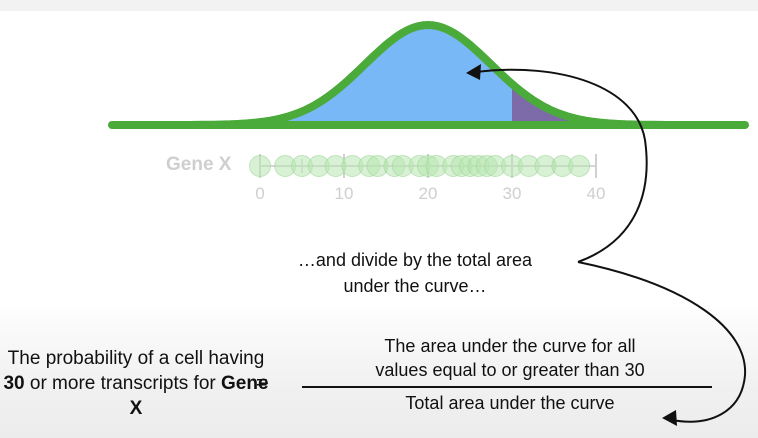 The image size is (758, 438). Describe the element at coordinates (122, 383) in the screenshot. I see `lhs-text-2: or more transcripts for` at that location.